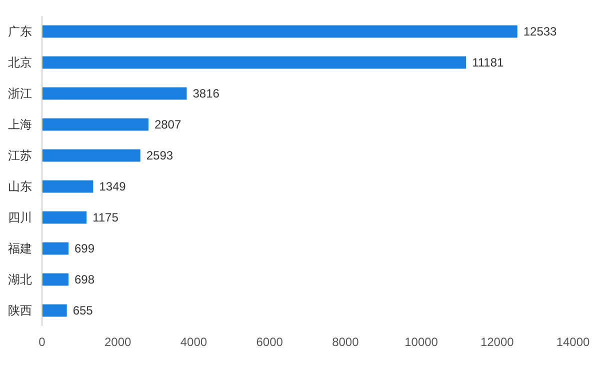 The image size is (606, 367). What do you see at coordinates (20, 249) in the screenshot?
I see `y-tick-label: 福建` at bounding box center [20, 249].